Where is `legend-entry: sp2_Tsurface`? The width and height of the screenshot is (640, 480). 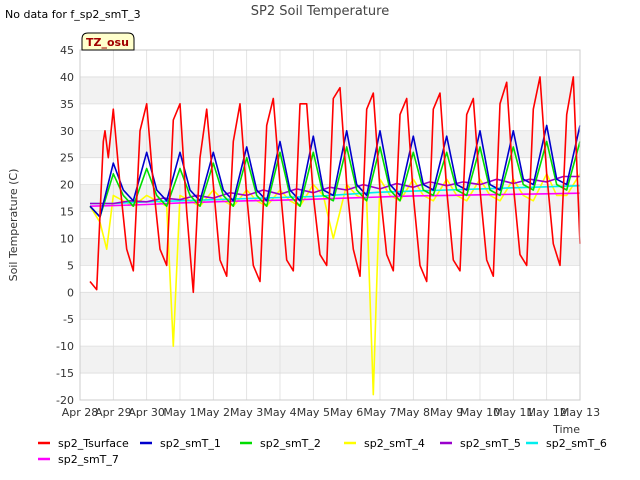 legend-entry: sp2_Tsurface is located at coordinates (93, 443).